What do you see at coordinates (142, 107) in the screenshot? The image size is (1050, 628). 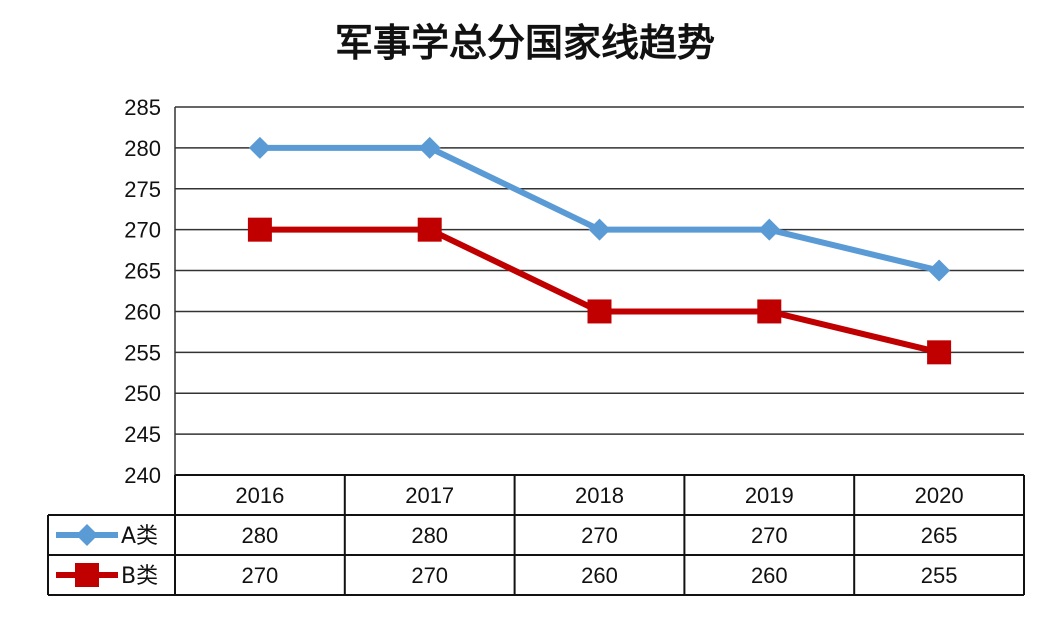 I see `y-tick-label: 285` at bounding box center [142, 107].